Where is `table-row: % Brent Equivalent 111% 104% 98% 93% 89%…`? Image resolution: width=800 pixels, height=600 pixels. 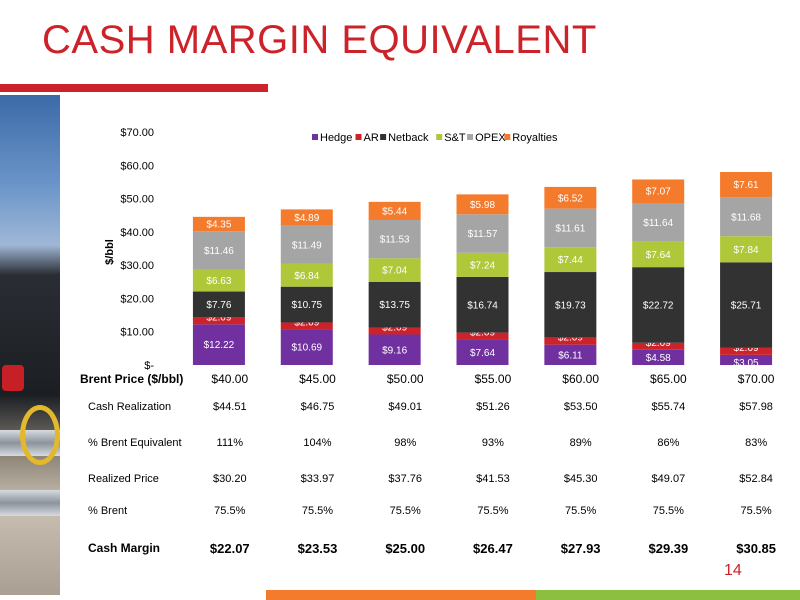 table-row: % Brent Equivalent 111% 104% 98% 93% 89%… is located at coordinates (440, 443).